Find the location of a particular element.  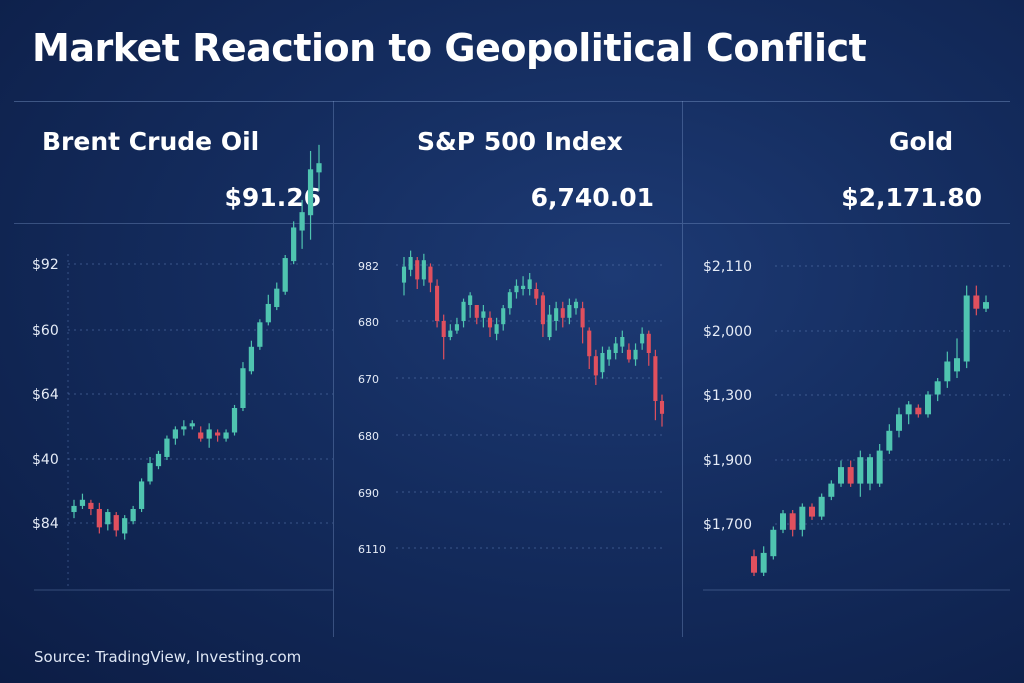

y-tick-label: $1,700 is located at coordinates (727, 525).